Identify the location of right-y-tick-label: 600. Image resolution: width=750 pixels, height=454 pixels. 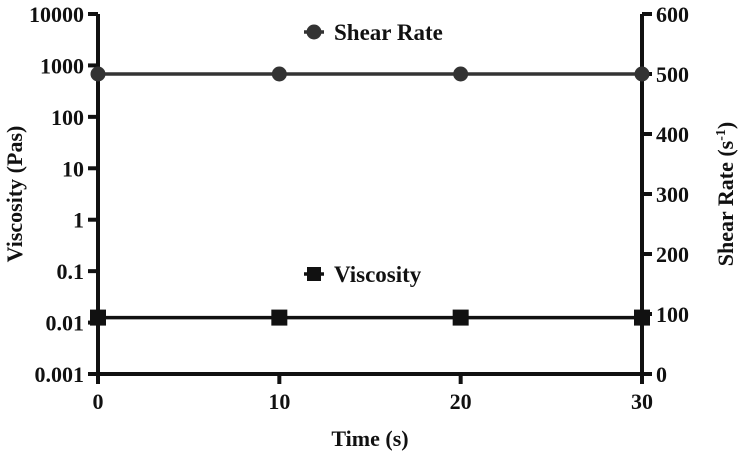
(672, 14).